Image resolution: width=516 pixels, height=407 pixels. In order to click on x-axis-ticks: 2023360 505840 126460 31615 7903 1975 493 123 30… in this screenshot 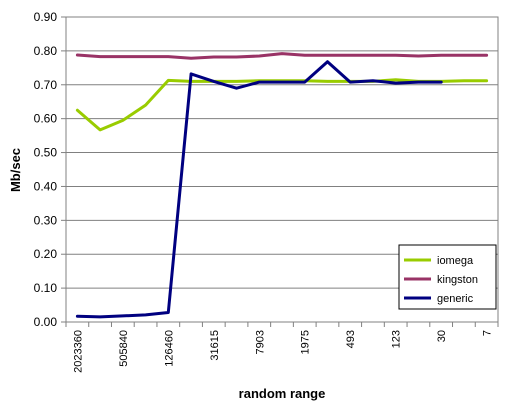, I will do `click(282, 347)`.